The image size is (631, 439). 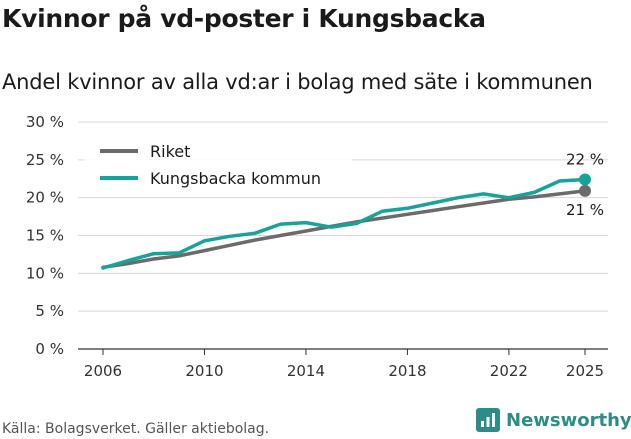 I want to click on y-tick-label: 10 %, so click(x=45, y=273).